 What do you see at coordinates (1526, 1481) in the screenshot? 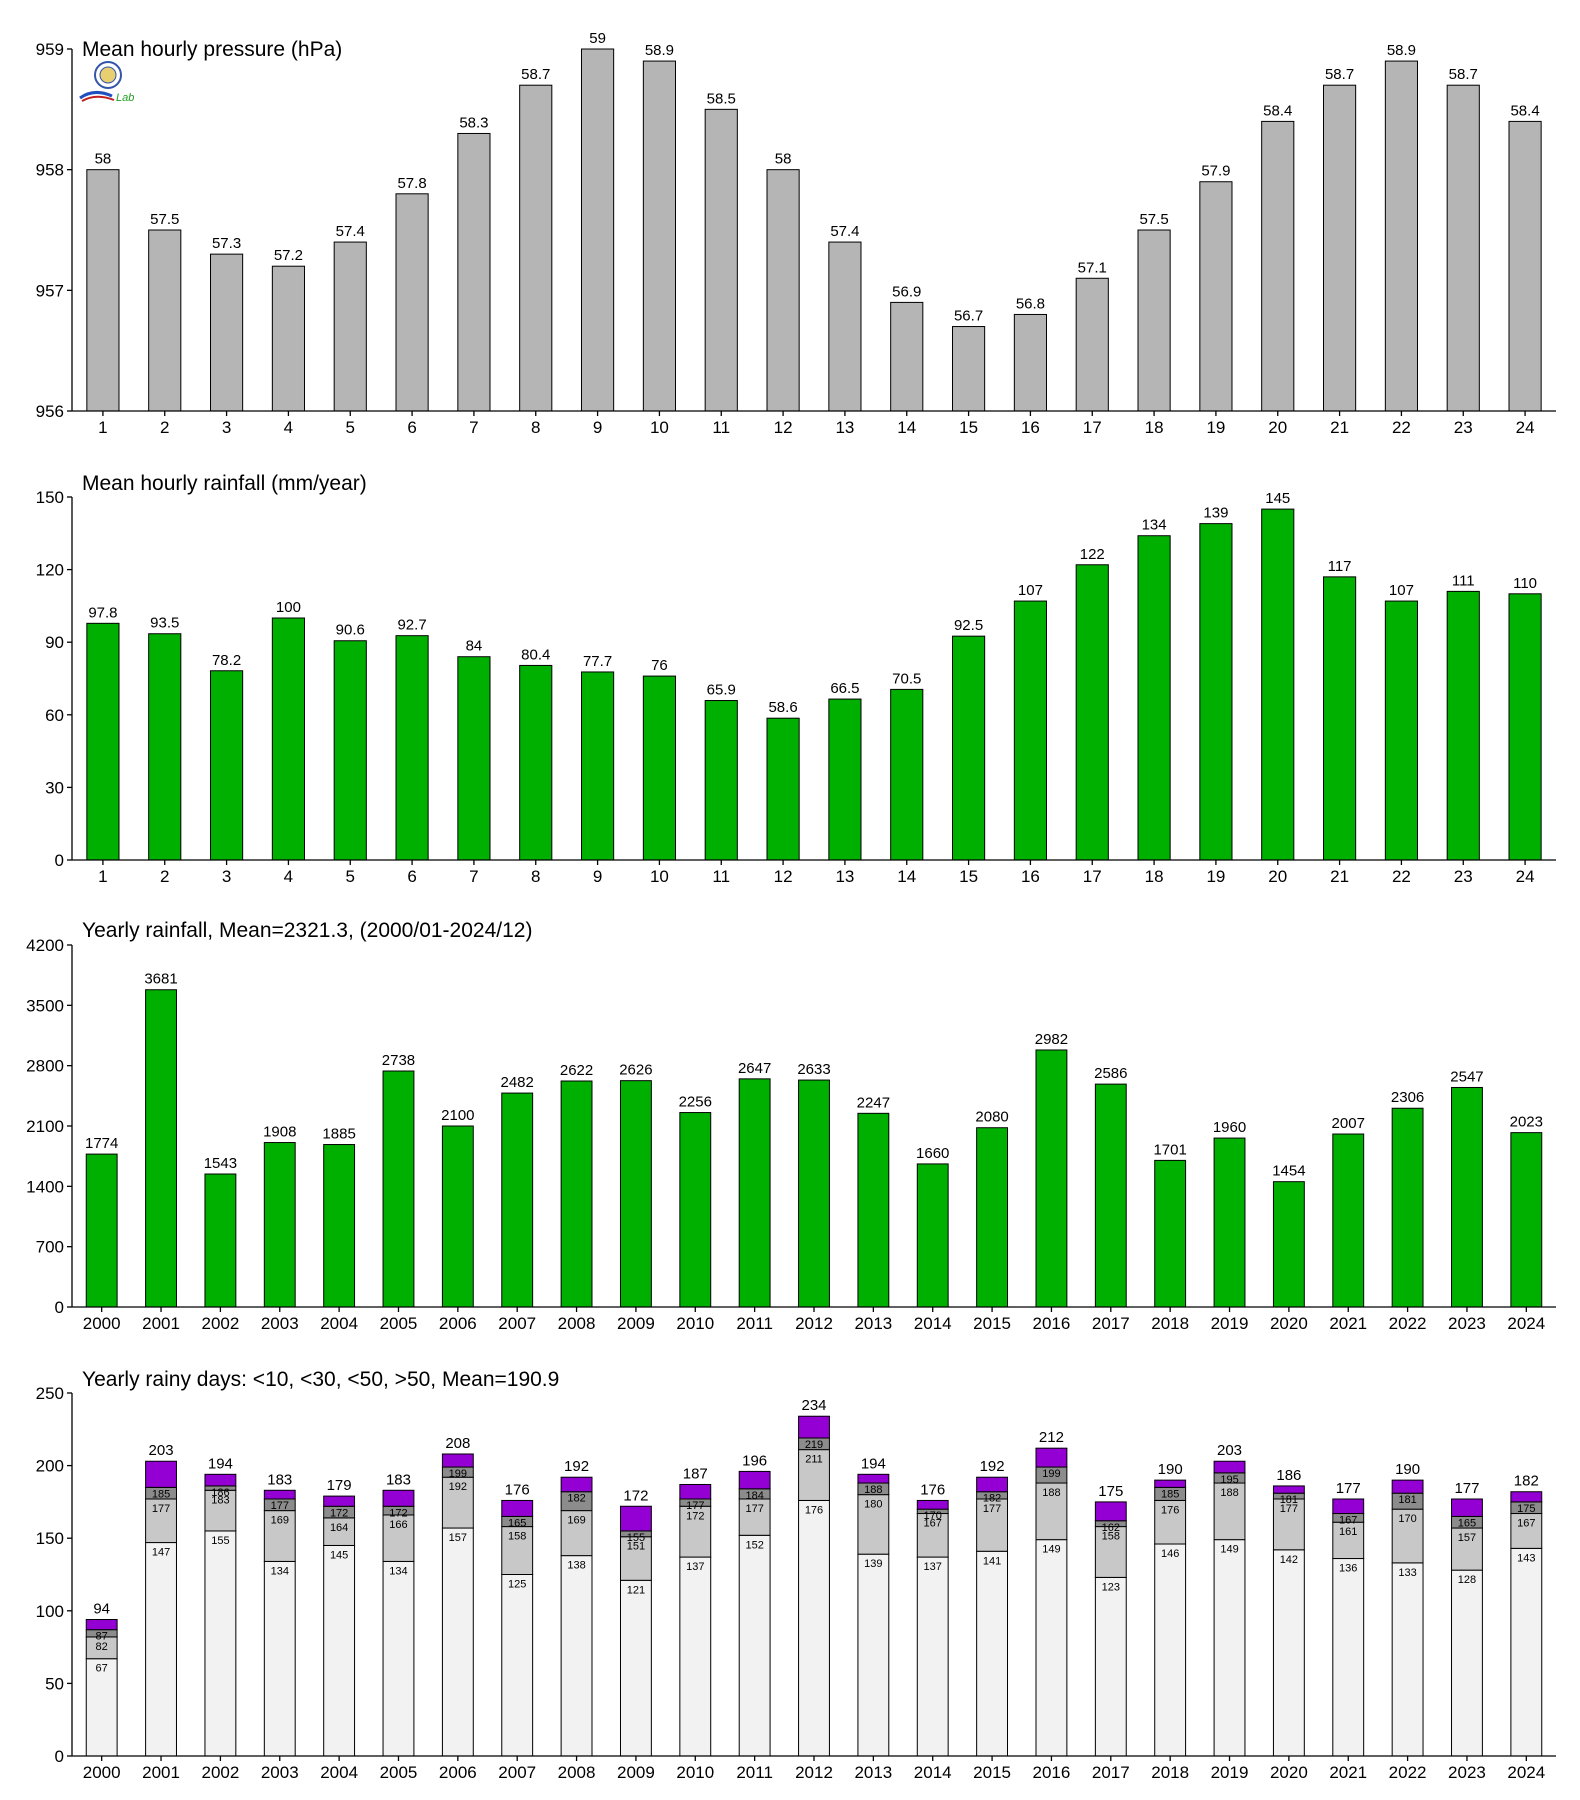
I see `value-label: 182` at bounding box center [1526, 1481].